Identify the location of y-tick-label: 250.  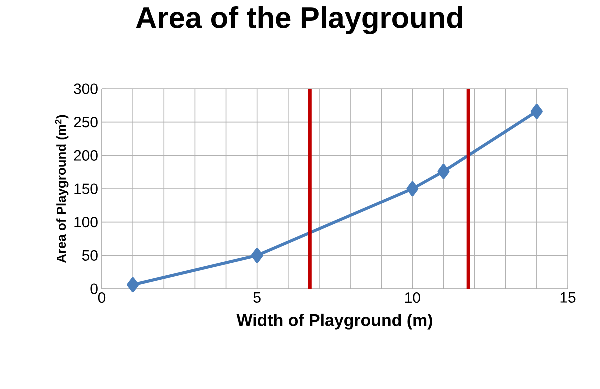
(86, 122).